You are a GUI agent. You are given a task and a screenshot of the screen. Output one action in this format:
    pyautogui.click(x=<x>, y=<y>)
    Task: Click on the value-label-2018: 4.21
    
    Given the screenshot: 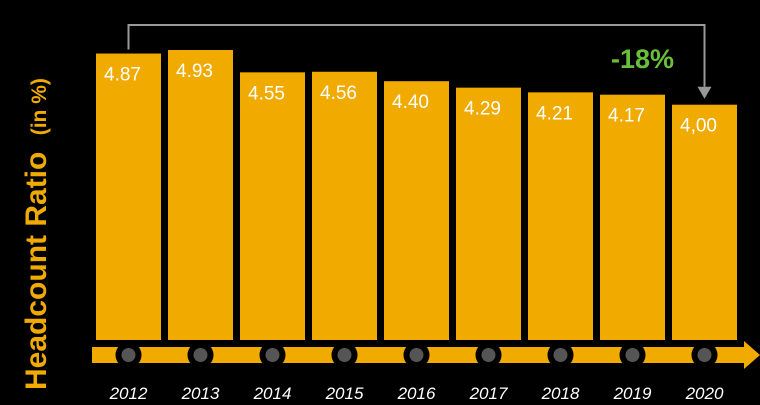 What is the action you would take?
    pyautogui.click(x=554, y=113)
    